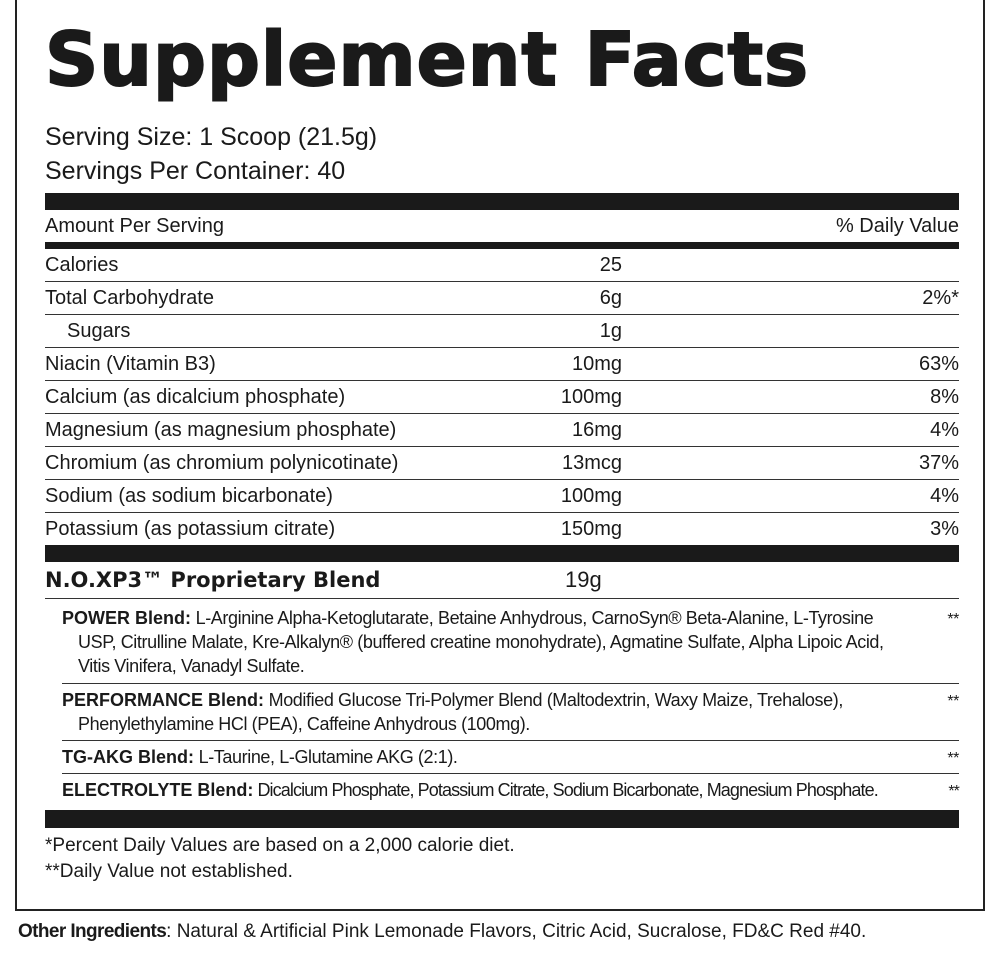 The width and height of the screenshot is (1000, 962). What do you see at coordinates (213, 580) in the screenshot?
I see `proprietary-blend-name: N.O.XP3™ Proprietary Blend` at bounding box center [213, 580].